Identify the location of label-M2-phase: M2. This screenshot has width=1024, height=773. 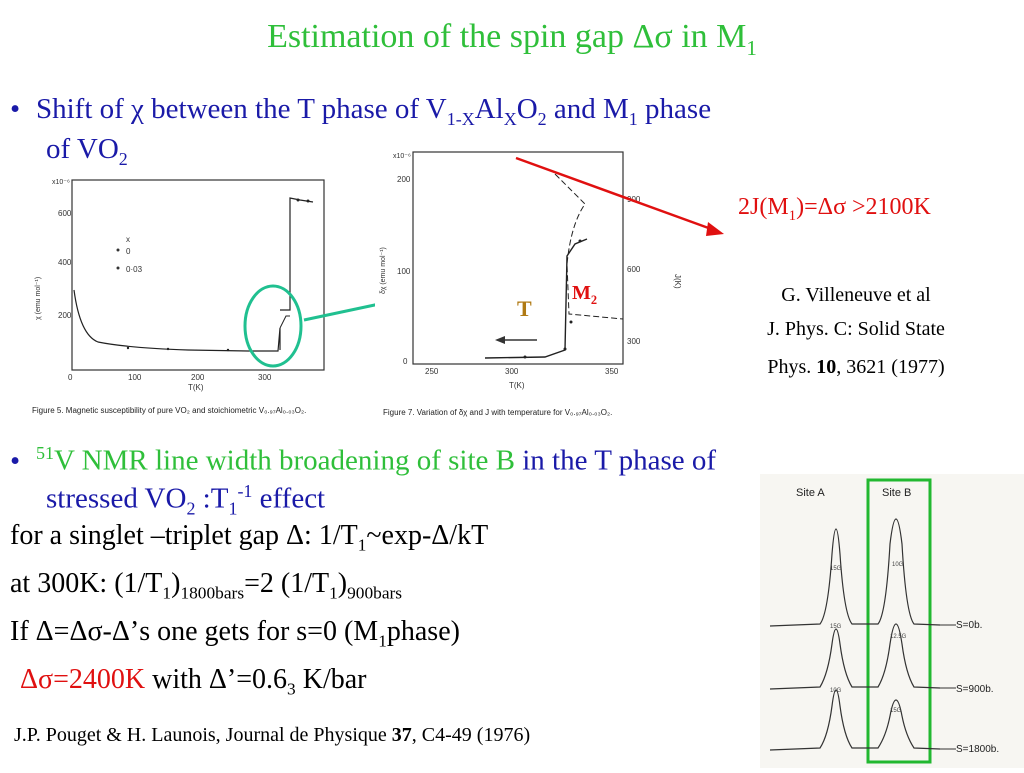
(585, 294).